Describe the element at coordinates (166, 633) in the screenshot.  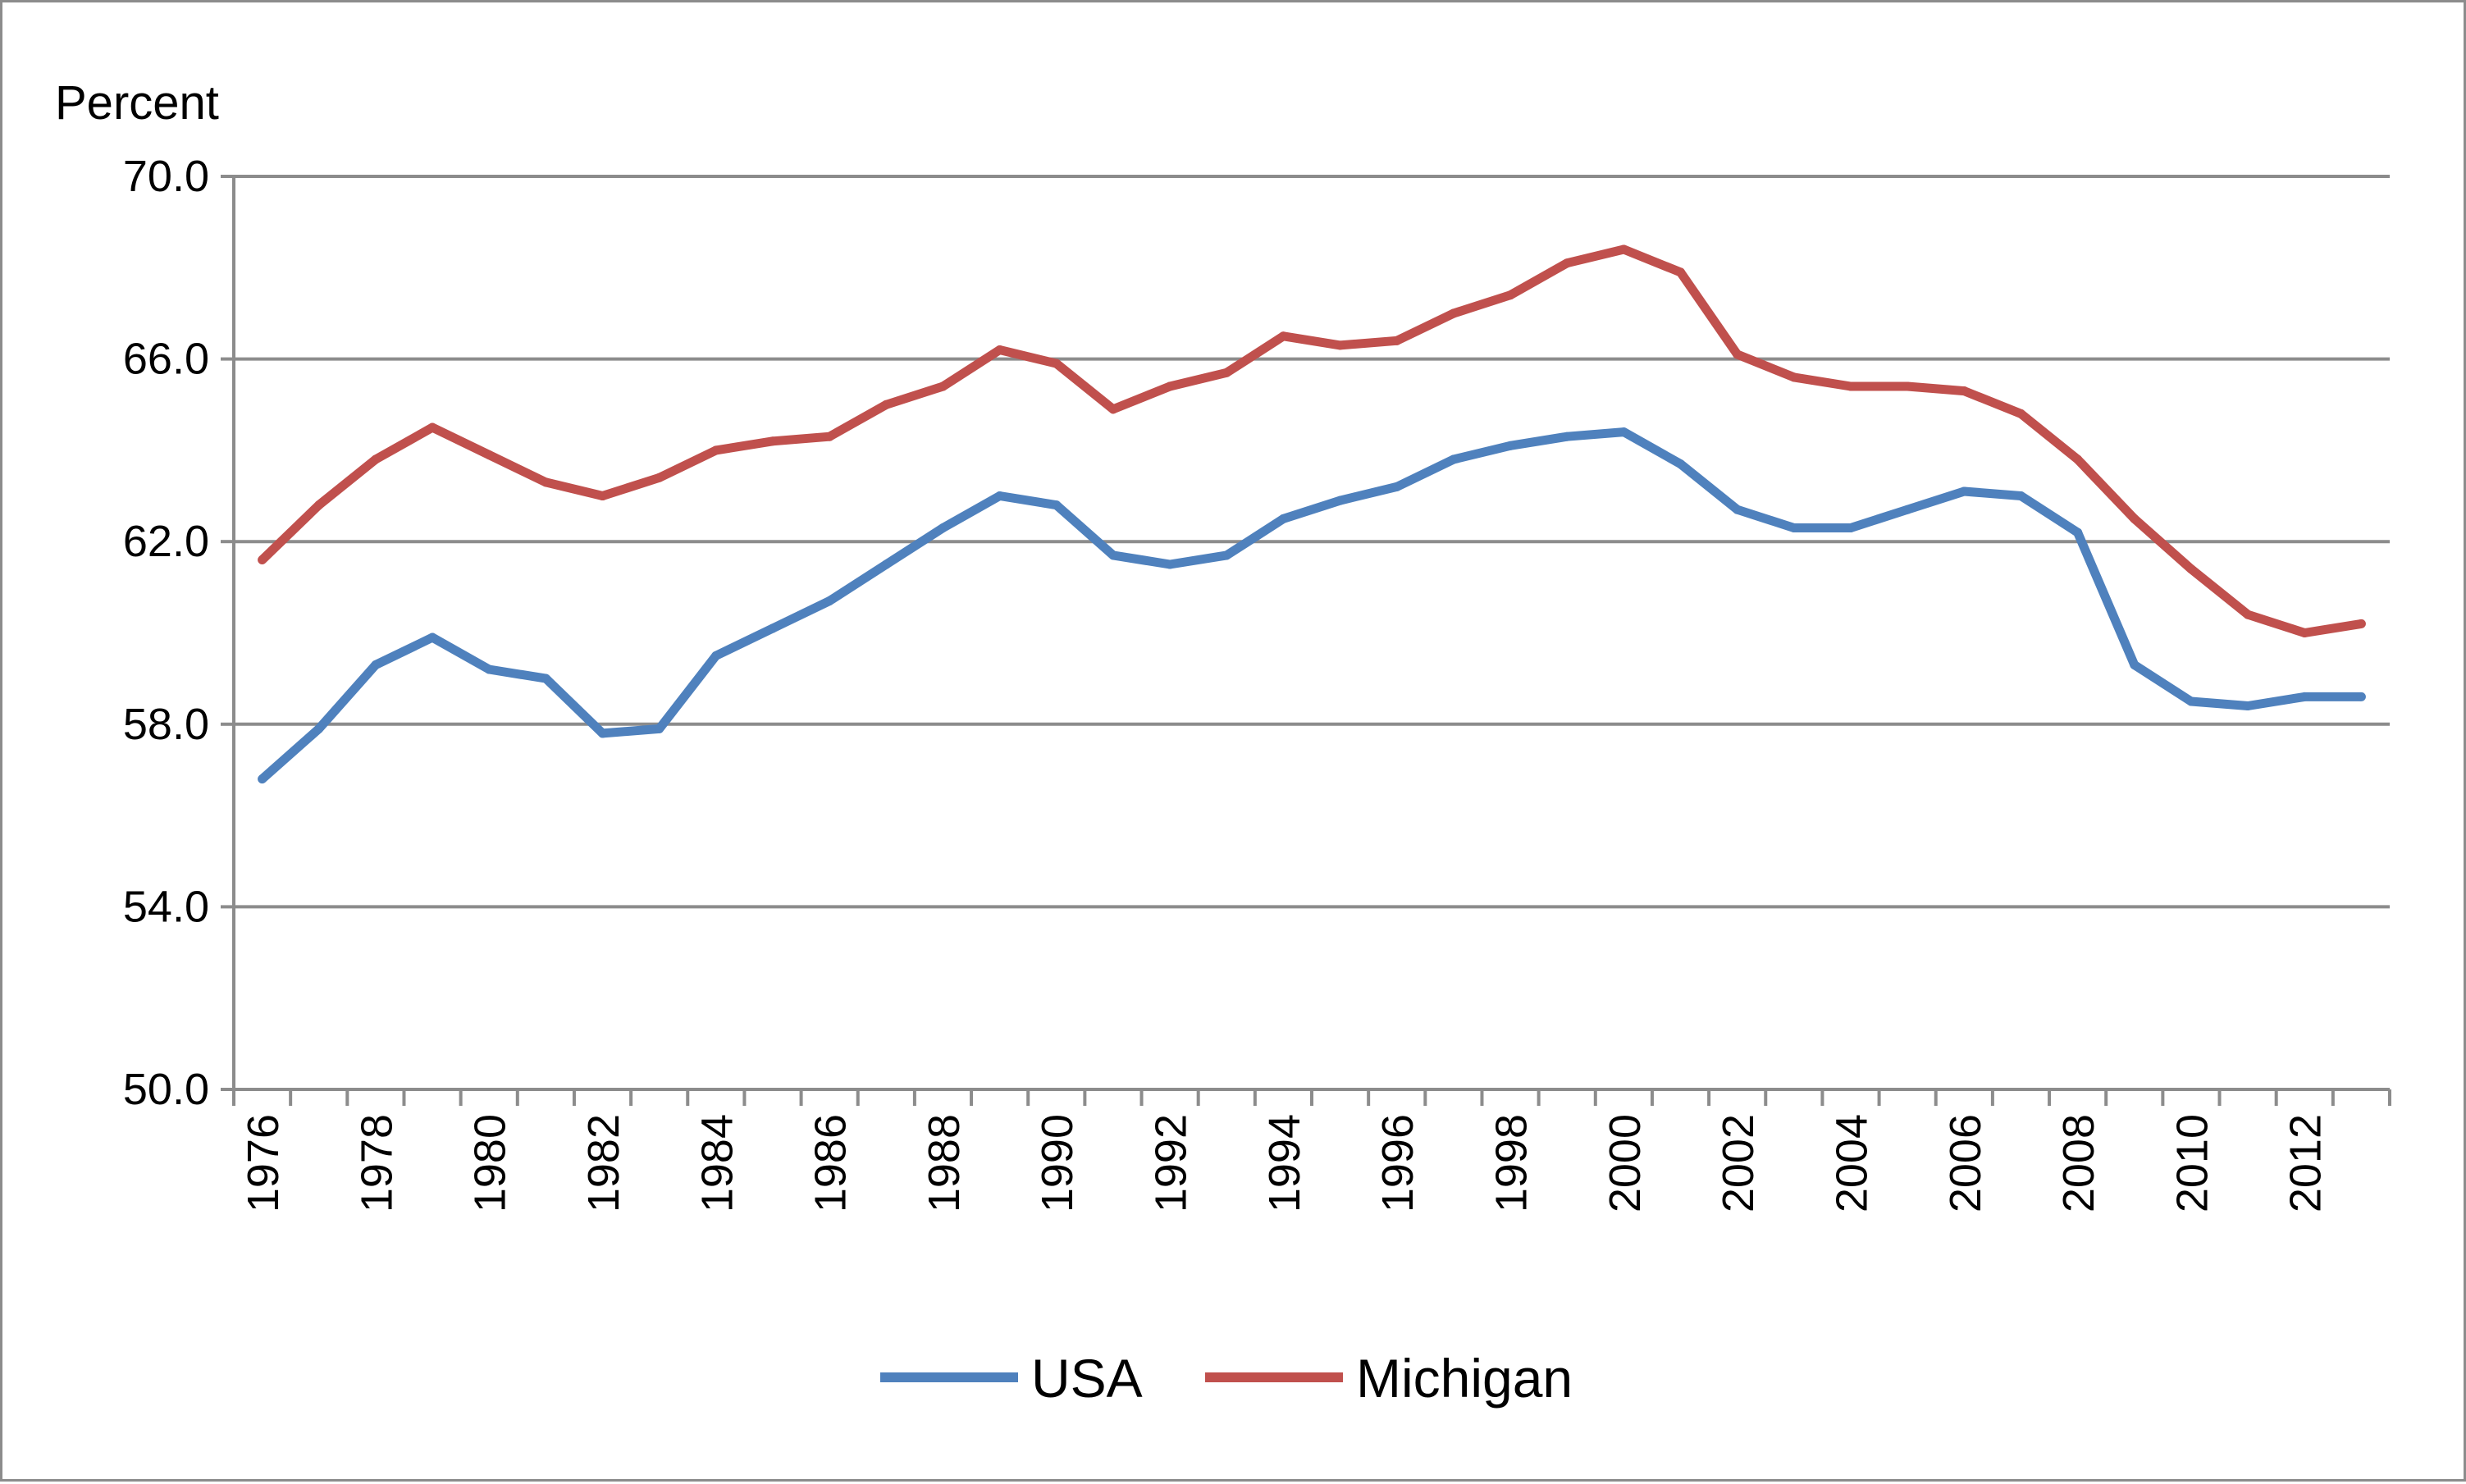
I see `y-tick-labels: 50.0 54.0 58.0 62.0 66.0 70.0` at that location.